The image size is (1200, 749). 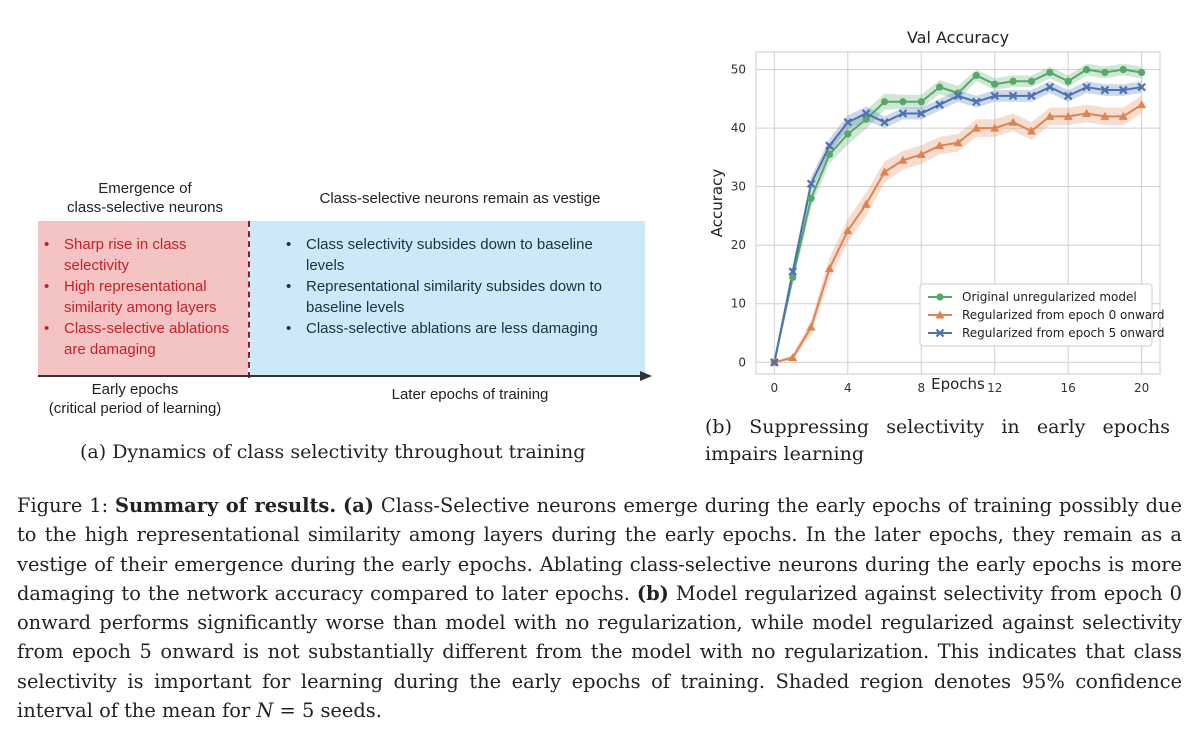 I want to click on y-tick-label: 40, so click(x=738, y=128).